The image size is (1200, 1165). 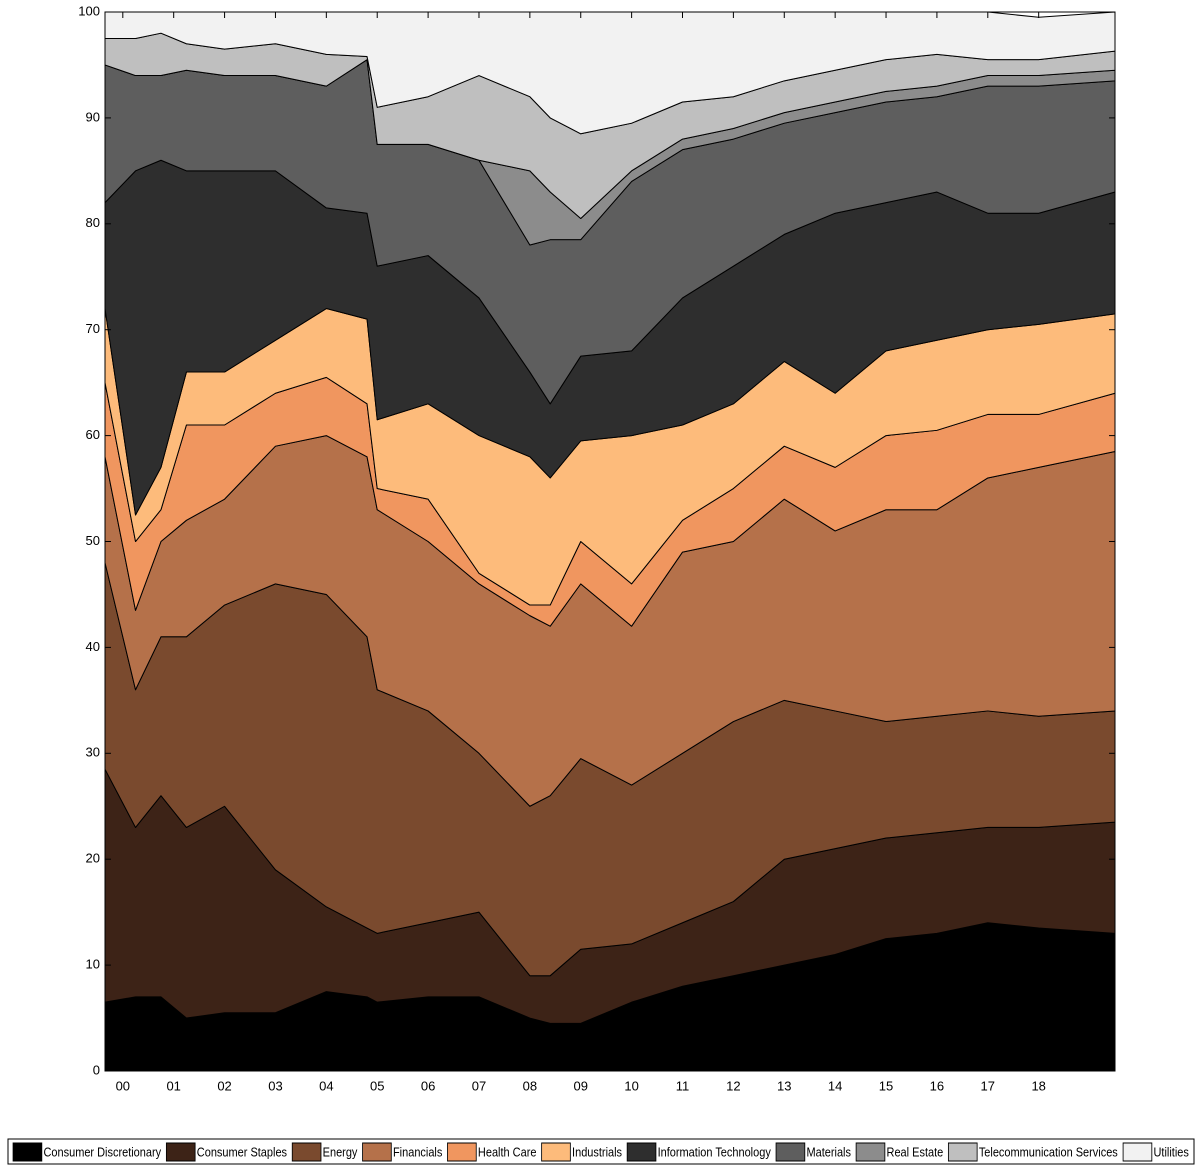 What do you see at coordinates (377, 1085) in the screenshot?
I see `x-tick-label: 05` at bounding box center [377, 1085].